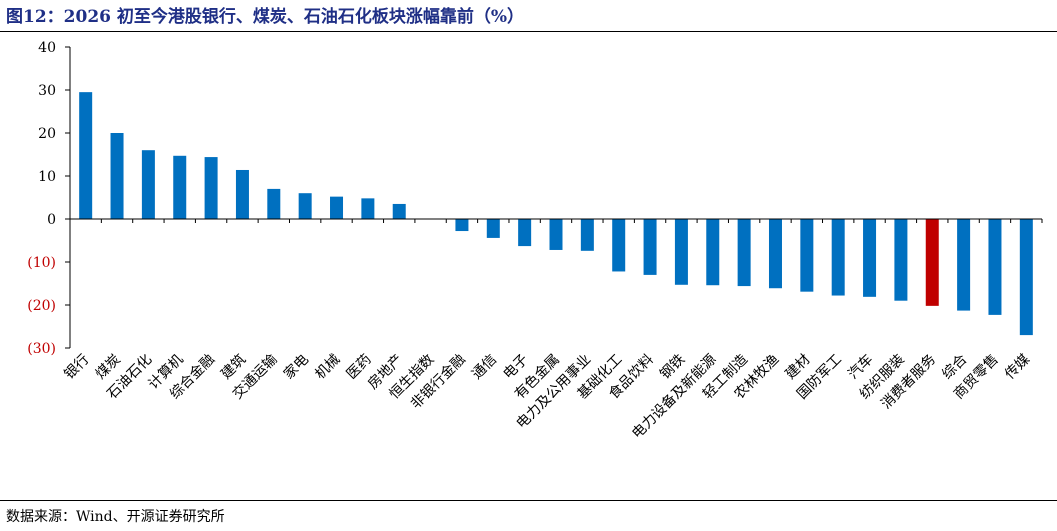  I want to click on y-tick-label: (20), so click(41, 306).